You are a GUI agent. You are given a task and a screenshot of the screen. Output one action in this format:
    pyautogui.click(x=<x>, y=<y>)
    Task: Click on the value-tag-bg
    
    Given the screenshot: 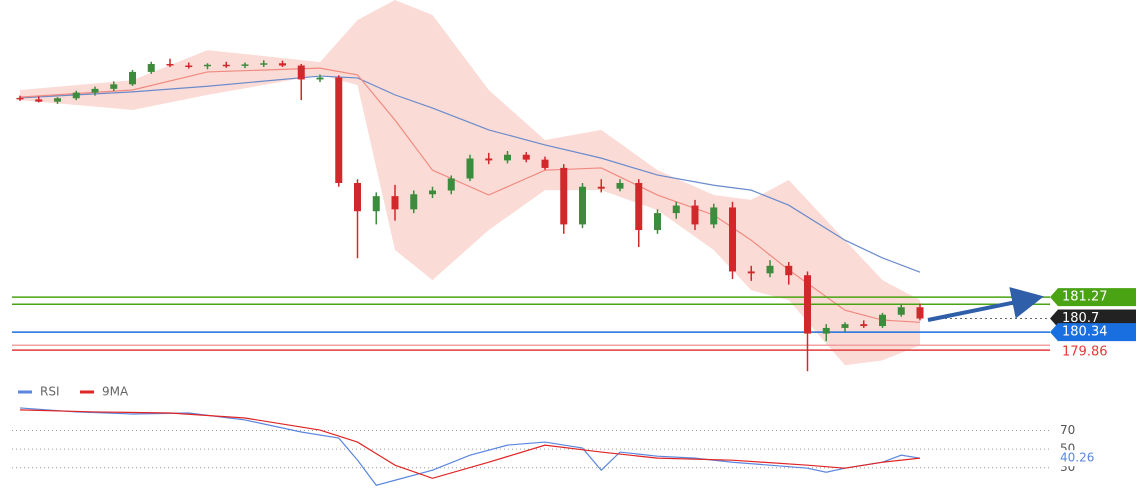 What is the action you would take?
    pyautogui.click(x=1078, y=458)
    